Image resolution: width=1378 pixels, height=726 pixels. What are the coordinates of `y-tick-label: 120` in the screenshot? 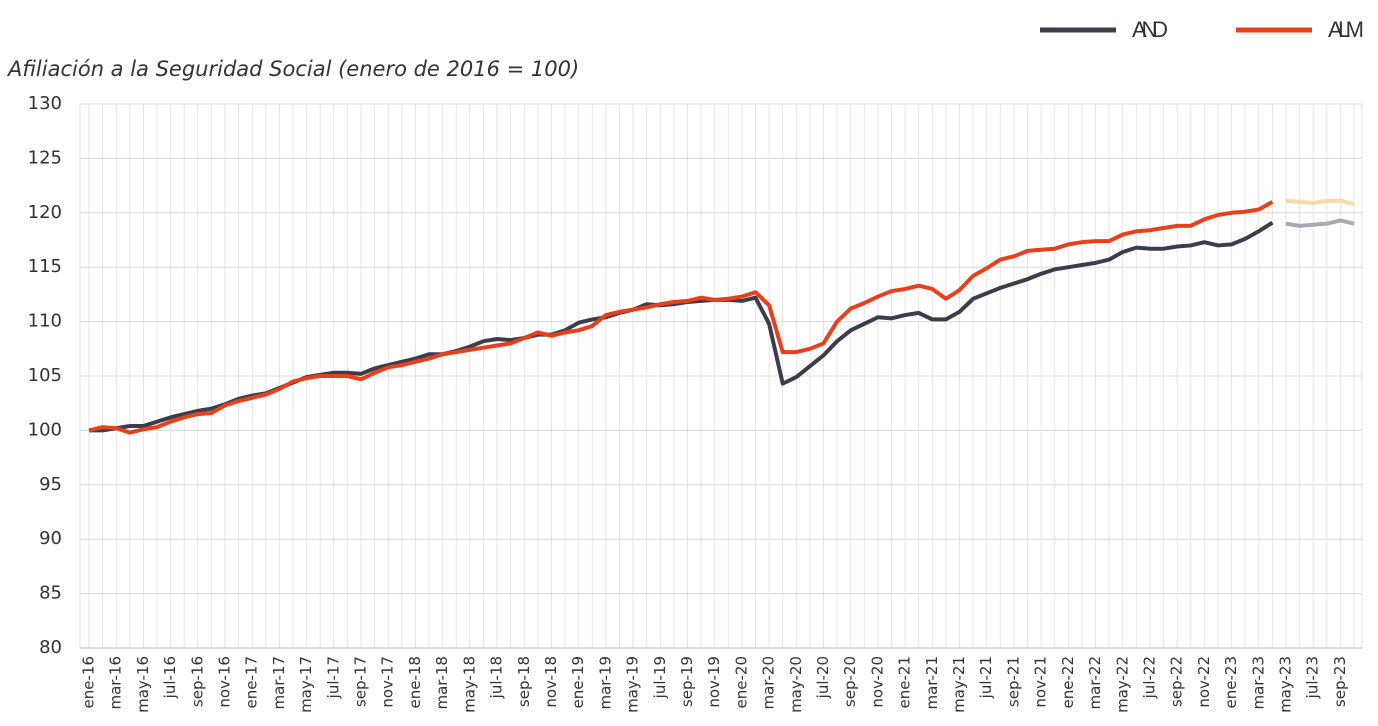 It's located at (45, 212).